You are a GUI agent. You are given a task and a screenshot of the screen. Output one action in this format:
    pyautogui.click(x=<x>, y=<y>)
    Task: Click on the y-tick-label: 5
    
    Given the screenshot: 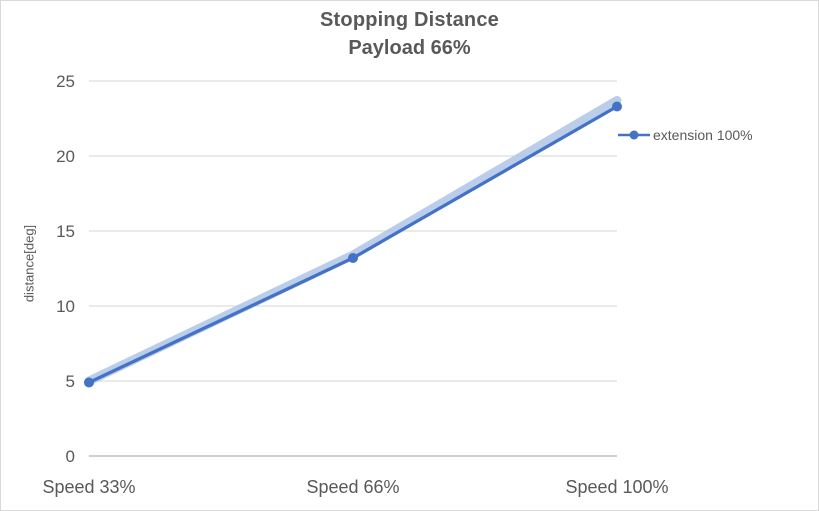 What is the action you would take?
    pyautogui.click(x=70, y=381)
    